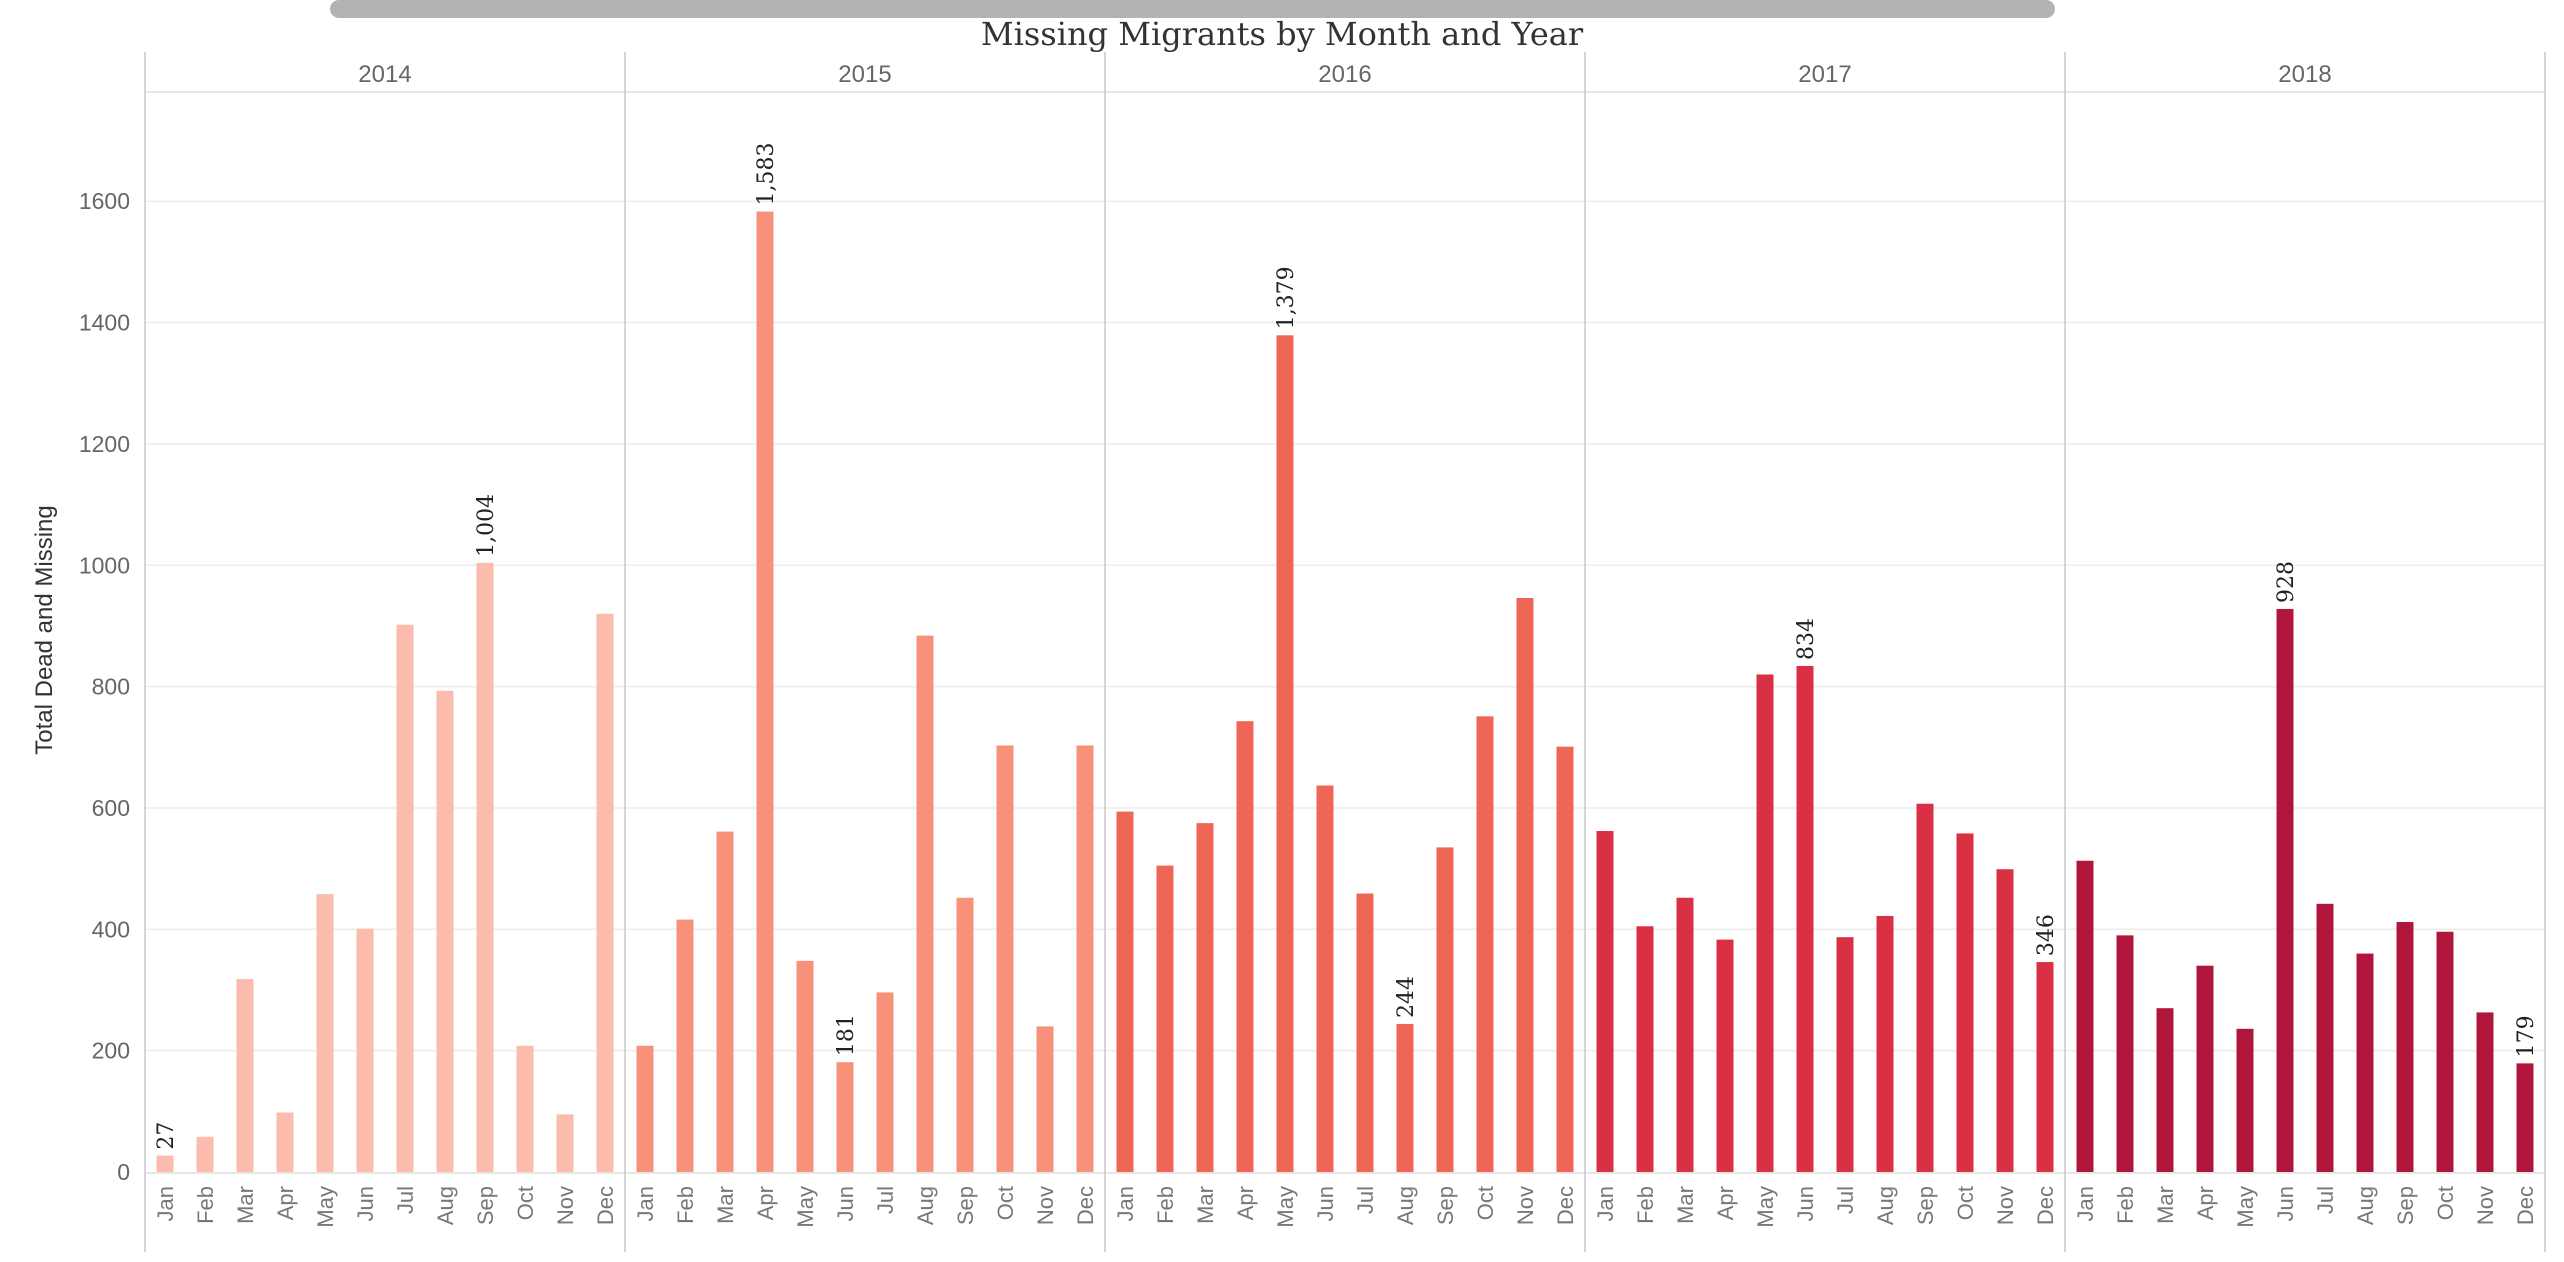 This screenshot has width=2564, height=1262. I want to click on bar-2017-Mar, so click(1685, 1034).